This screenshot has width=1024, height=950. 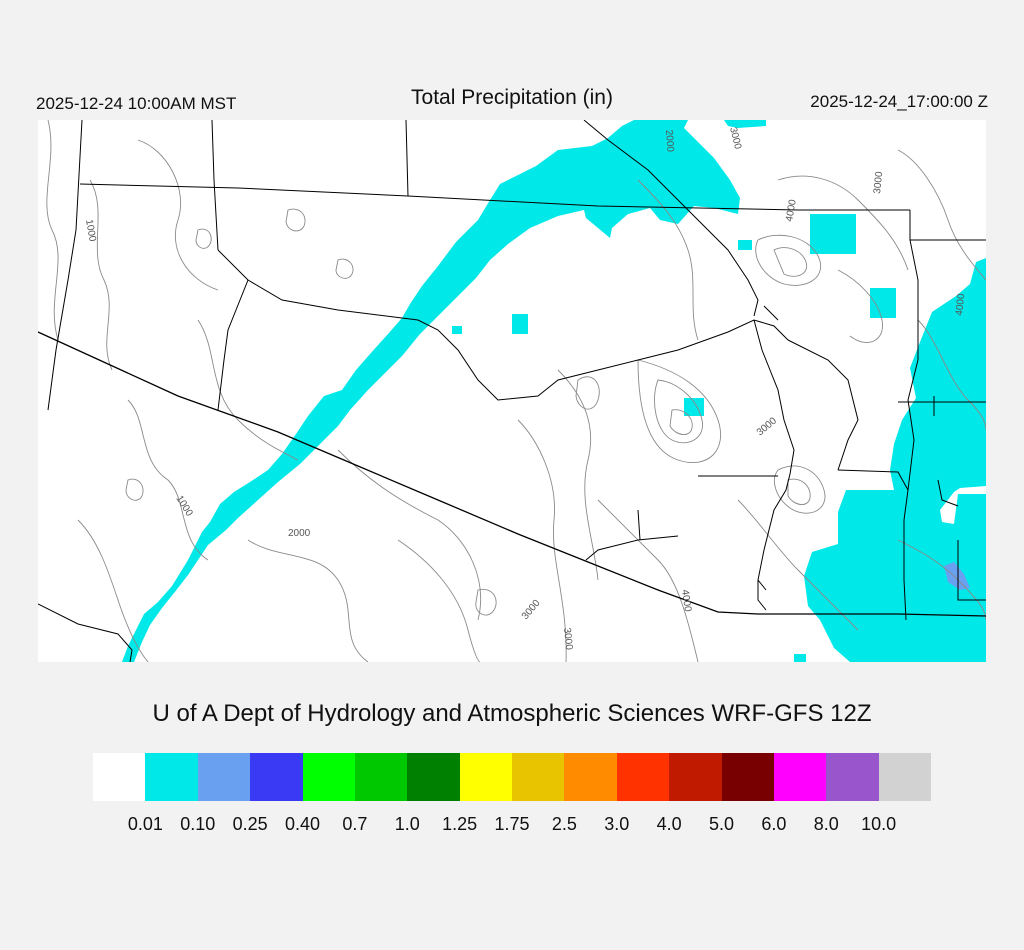 What do you see at coordinates (198, 824) in the screenshot?
I see `colorbar-tick-label: 0.10` at bounding box center [198, 824].